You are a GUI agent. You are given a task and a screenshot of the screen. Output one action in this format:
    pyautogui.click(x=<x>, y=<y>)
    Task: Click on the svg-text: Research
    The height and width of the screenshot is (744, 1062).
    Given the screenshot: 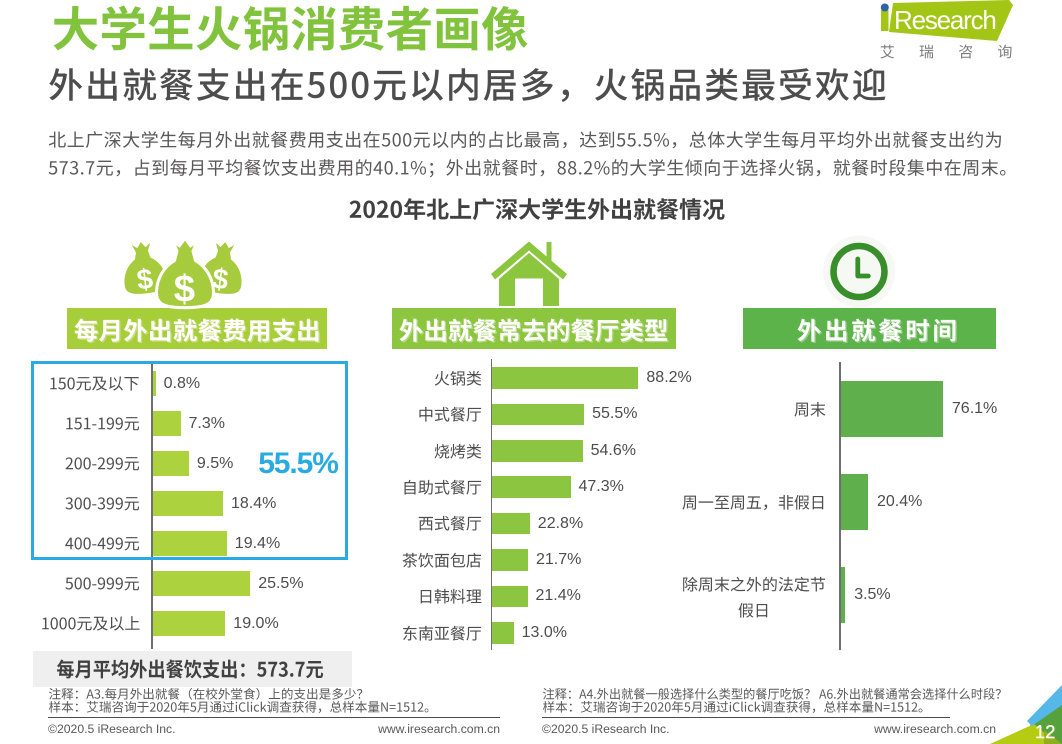 What is the action you would take?
    pyautogui.click(x=945, y=20)
    